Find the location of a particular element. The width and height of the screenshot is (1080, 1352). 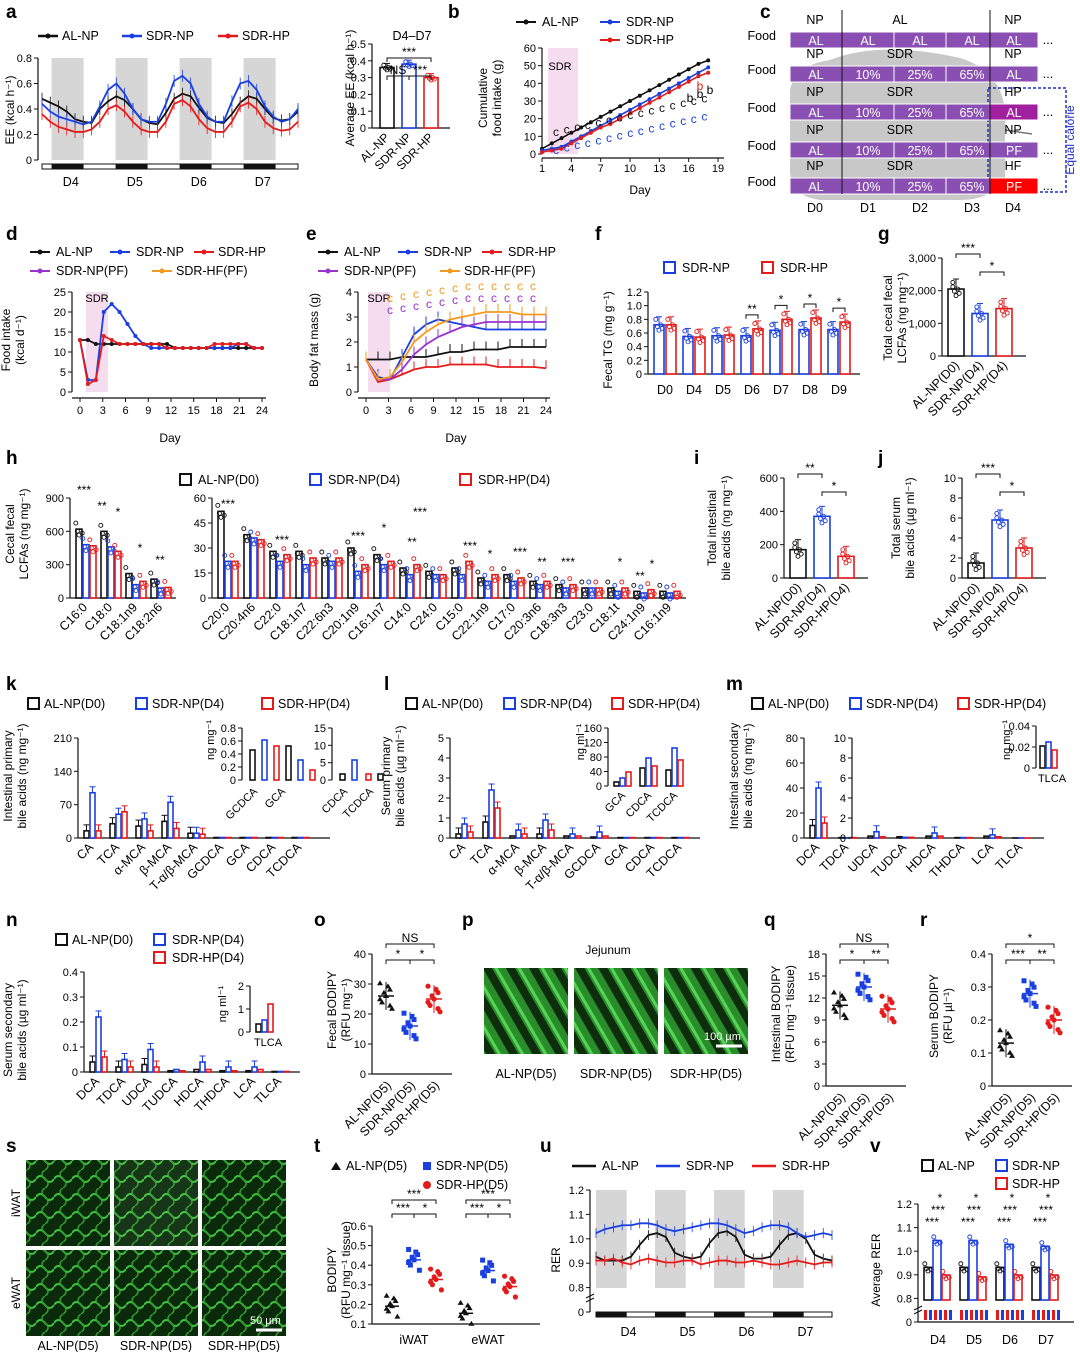

y-tick-label: 0.6 is located at coordinates (228, 742).